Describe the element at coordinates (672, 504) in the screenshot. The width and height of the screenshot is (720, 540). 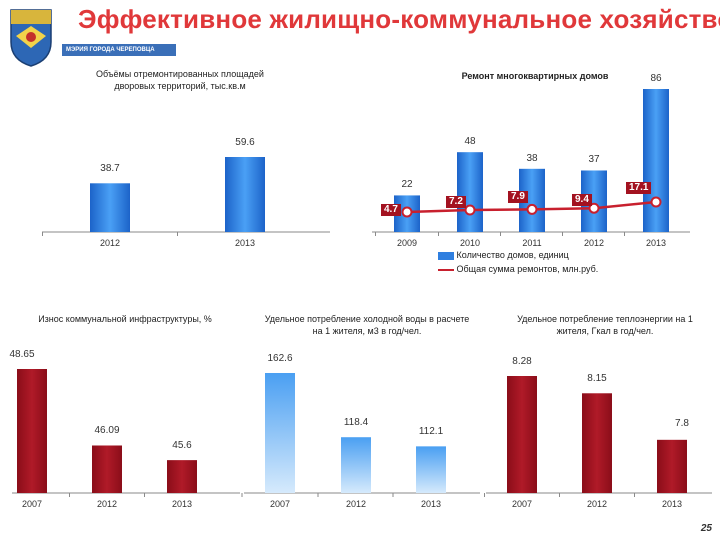
I see `chart5-tick-label: 2013` at that location.